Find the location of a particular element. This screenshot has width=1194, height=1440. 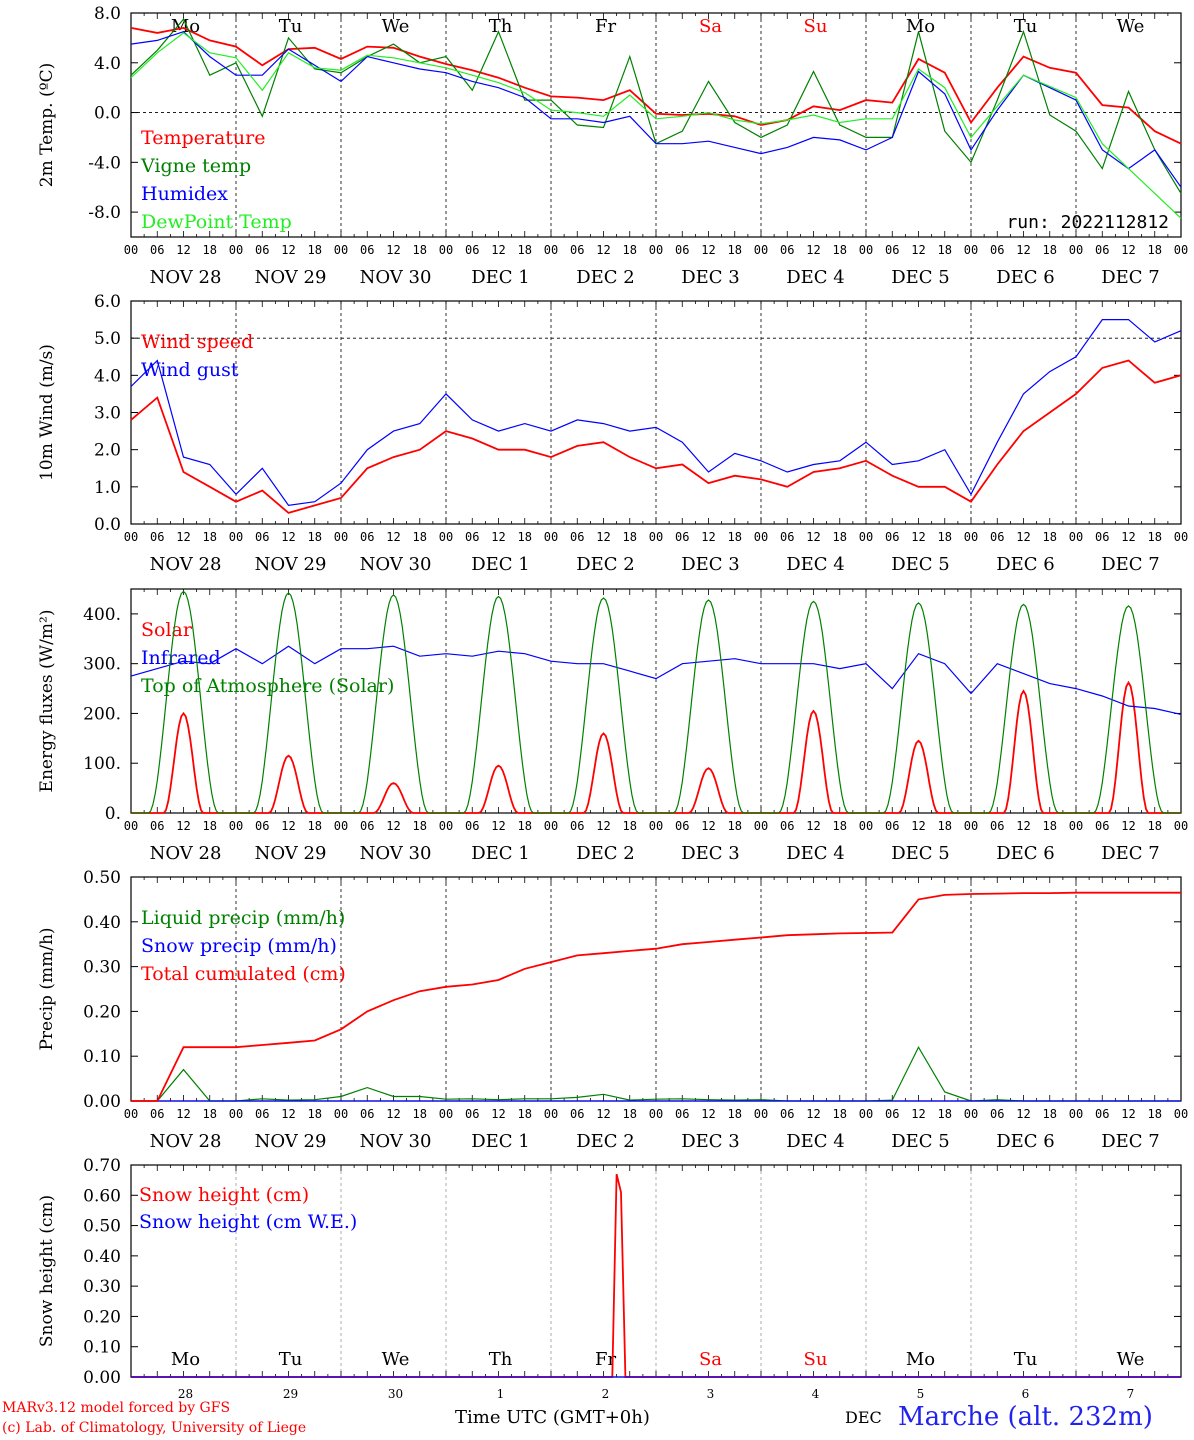

day-name-label: Mo is located at coordinates (920, 26).